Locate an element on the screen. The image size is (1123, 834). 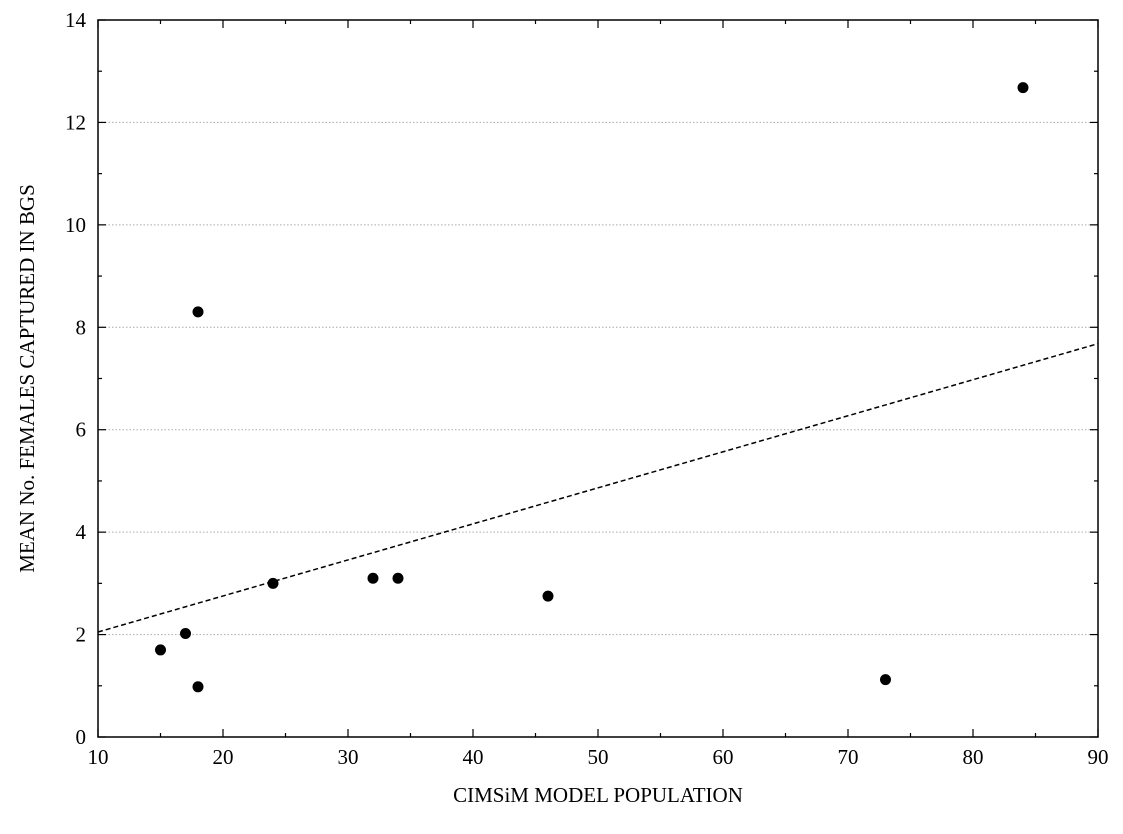
x-tick-label: 90 is located at coordinates (1098, 757).